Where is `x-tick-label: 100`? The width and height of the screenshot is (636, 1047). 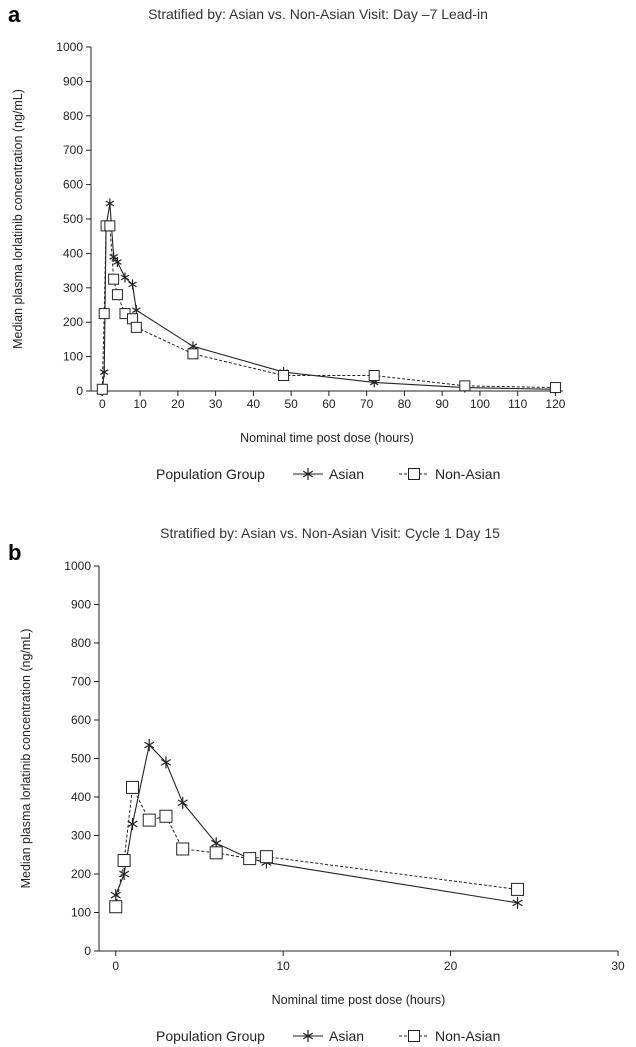
x-tick-label: 100 is located at coordinates (480, 404).